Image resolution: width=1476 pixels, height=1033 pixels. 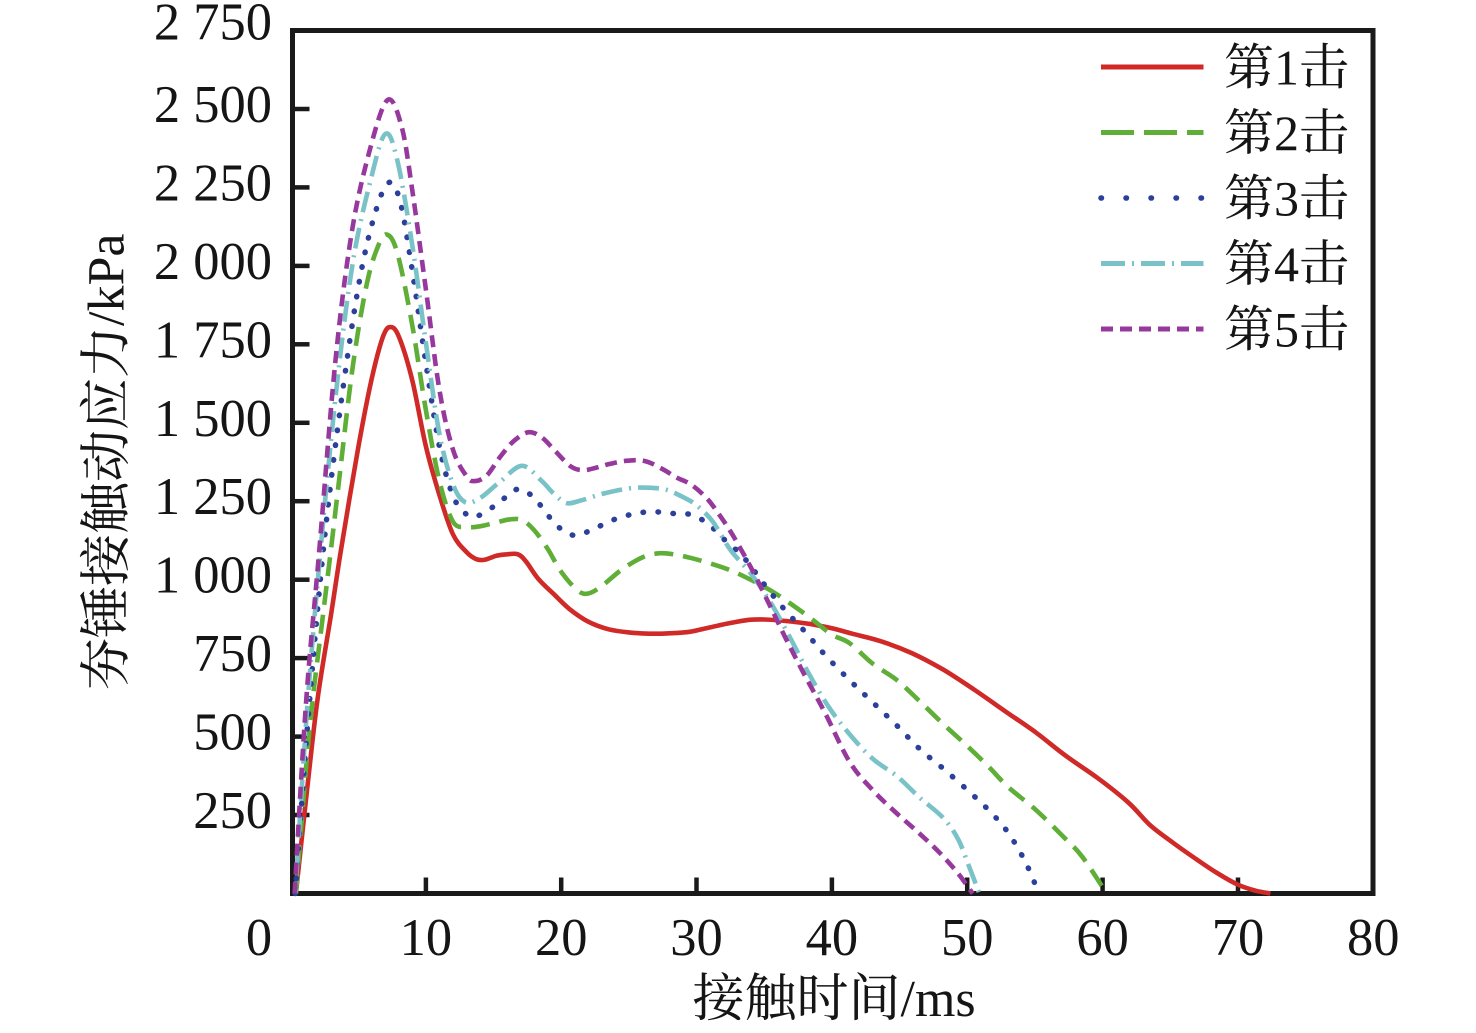 I want to click on svg-text: /kPa, so click(x=107, y=280).